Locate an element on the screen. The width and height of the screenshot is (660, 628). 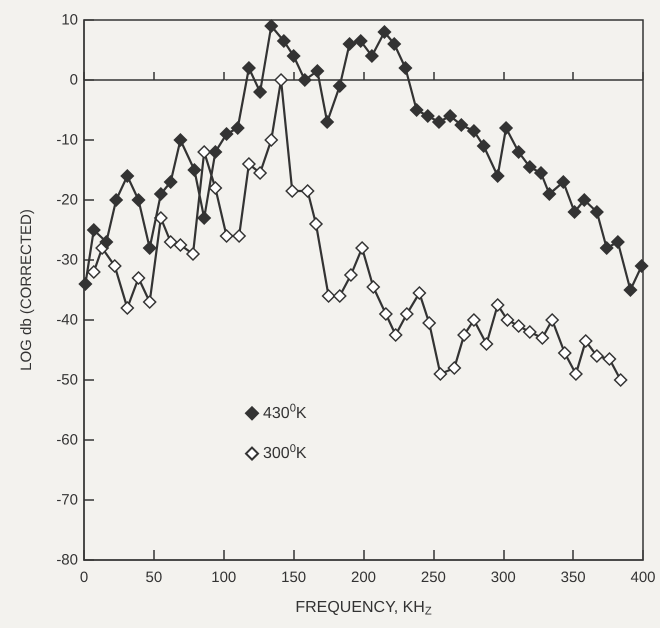
y-tick-label: -30 is located at coordinates (67, 260).